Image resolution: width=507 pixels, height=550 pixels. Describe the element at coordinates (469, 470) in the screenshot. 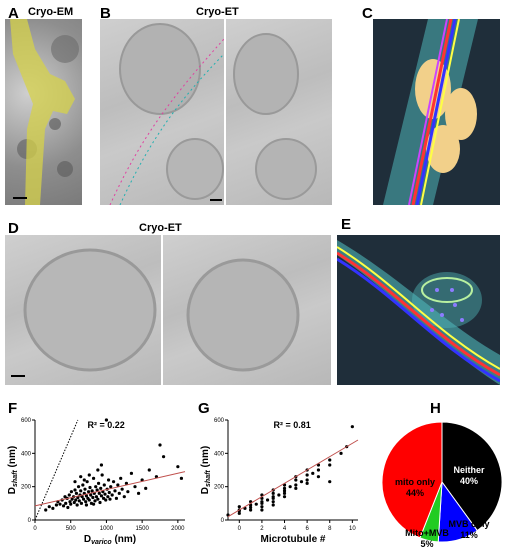

I see `pie-label: Neither` at that location.